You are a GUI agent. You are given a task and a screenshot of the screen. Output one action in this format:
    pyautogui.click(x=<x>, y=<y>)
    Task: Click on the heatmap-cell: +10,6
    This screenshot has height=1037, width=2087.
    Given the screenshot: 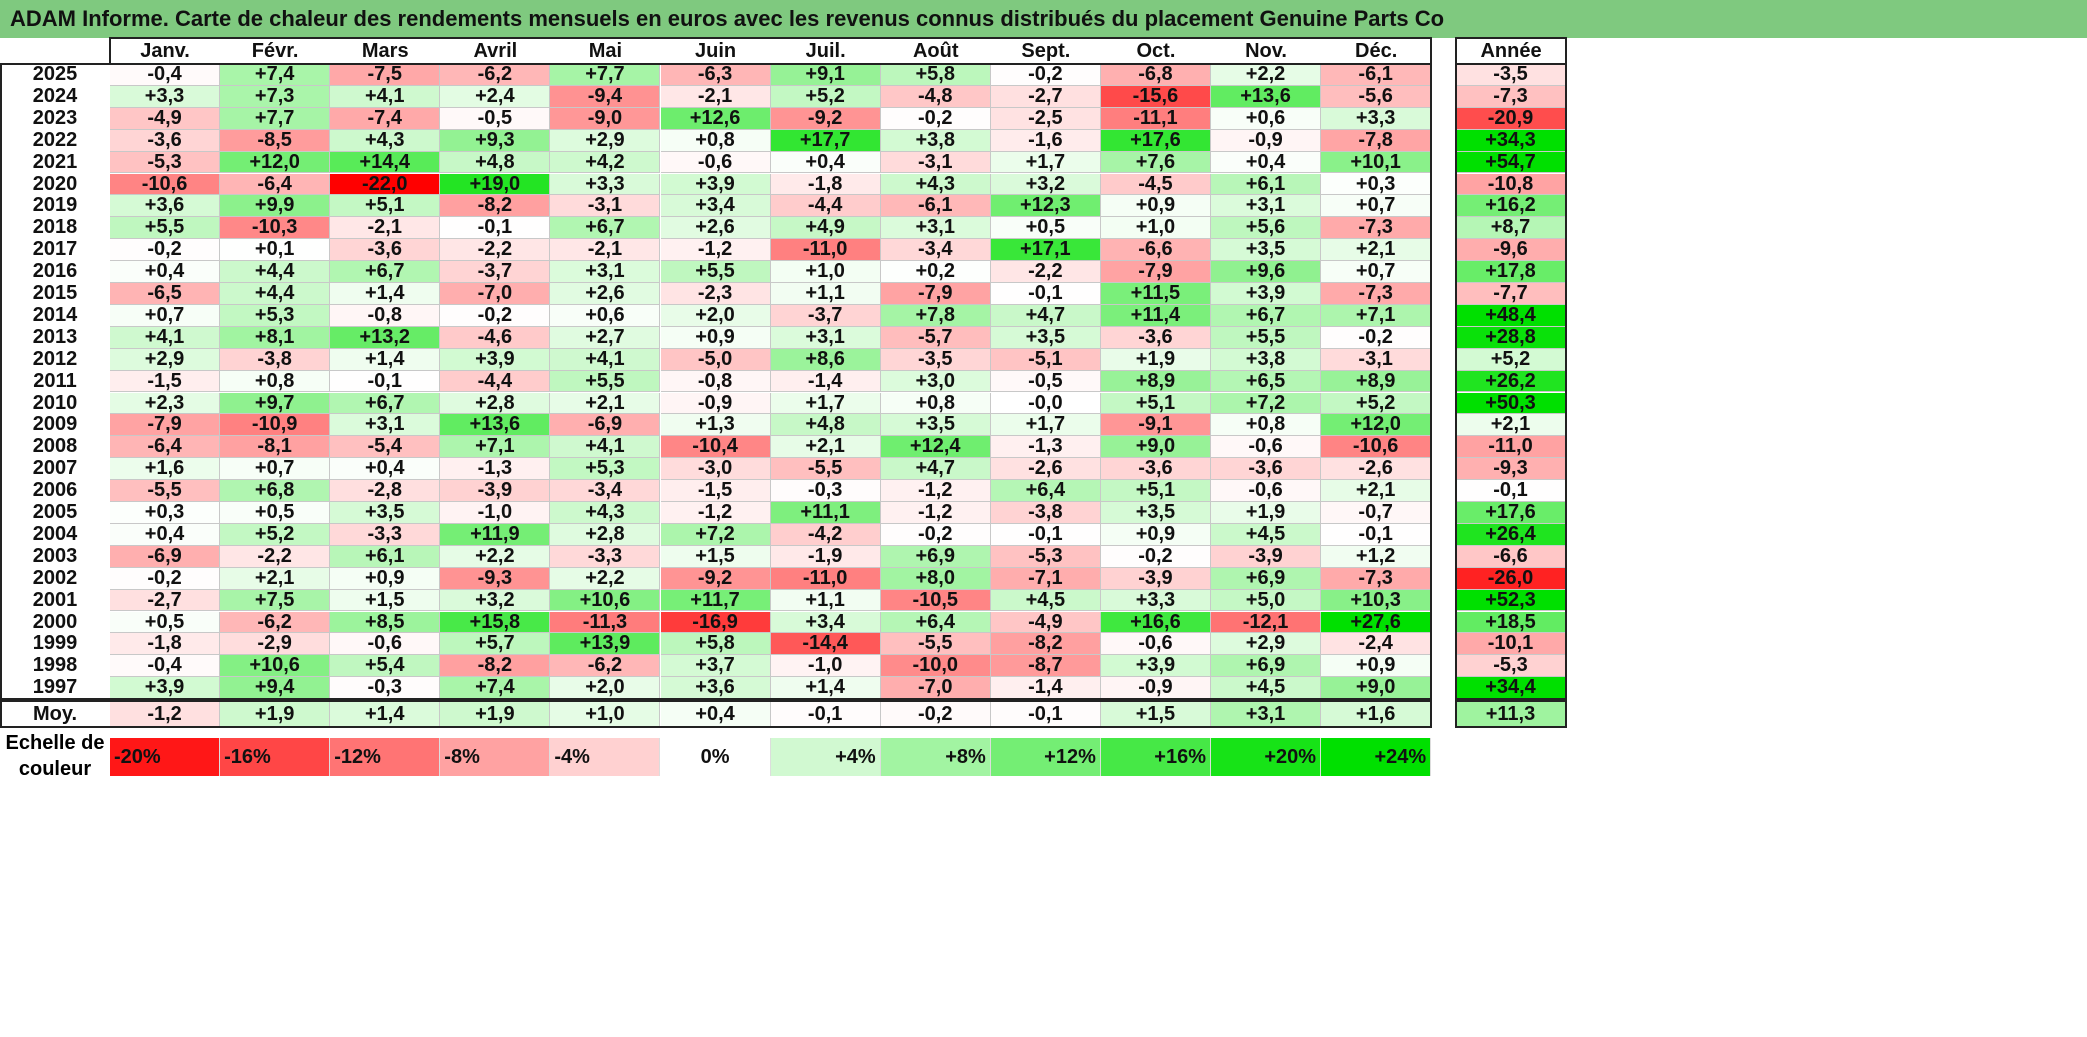 What is the action you would take?
    pyautogui.click(x=605, y=600)
    